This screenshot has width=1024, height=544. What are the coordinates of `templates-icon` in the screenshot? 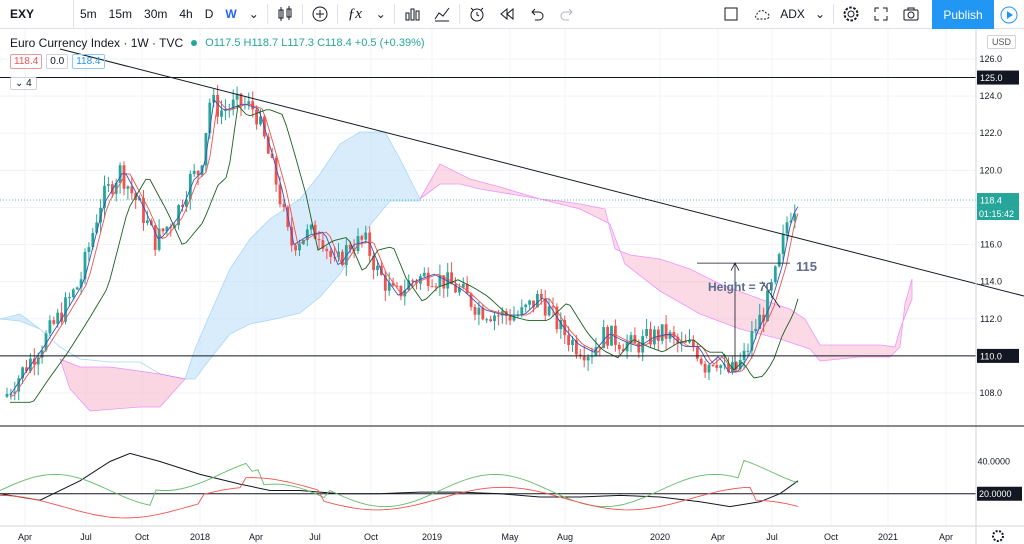 It's located at (442, 14).